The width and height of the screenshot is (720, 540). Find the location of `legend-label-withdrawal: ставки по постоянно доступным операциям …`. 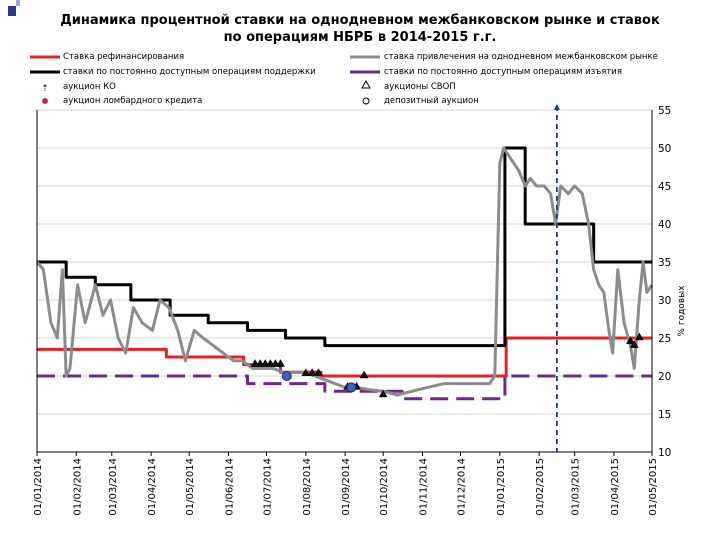

legend-label-withdrawal: ставки по постоянно доступным операциям … is located at coordinates (503, 72).